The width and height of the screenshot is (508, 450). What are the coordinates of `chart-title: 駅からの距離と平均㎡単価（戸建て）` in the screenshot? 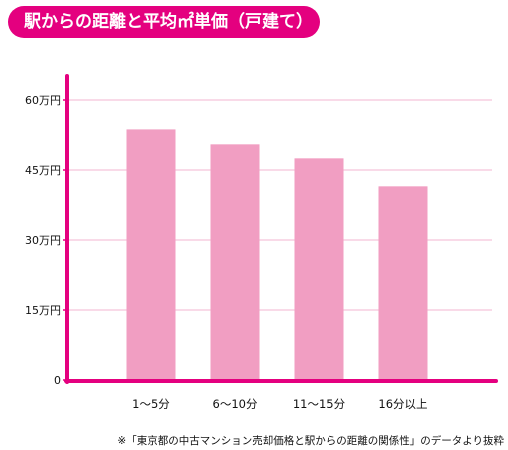 It's located at (164, 22).